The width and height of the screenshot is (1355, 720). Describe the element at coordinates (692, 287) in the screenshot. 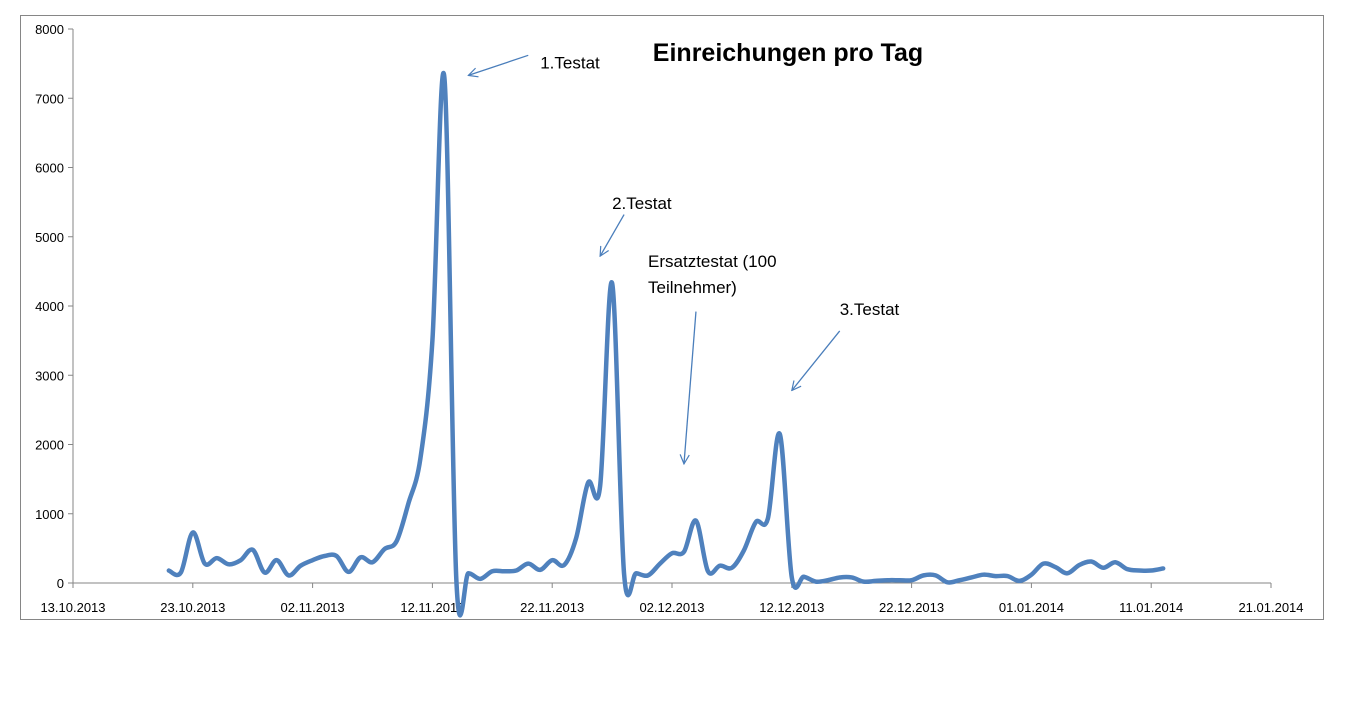

I see `annotation-label: Teilnehmer)` at that location.